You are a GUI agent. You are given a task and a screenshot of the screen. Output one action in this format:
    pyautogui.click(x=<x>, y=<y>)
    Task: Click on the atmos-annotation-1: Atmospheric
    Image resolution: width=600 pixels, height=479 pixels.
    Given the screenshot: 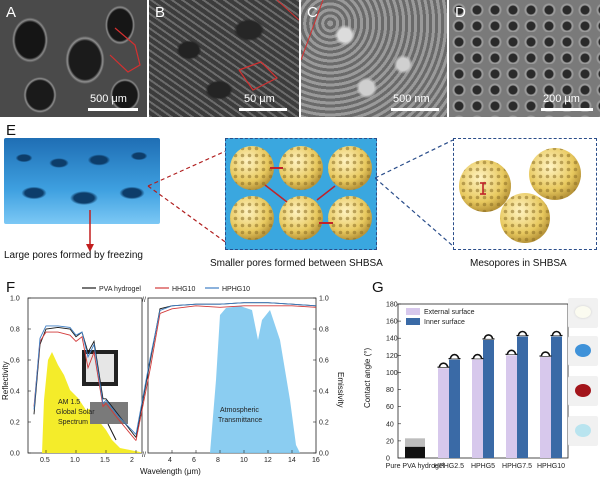 What is the action you would take?
    pyautogui.click(x=239, y=410)
    